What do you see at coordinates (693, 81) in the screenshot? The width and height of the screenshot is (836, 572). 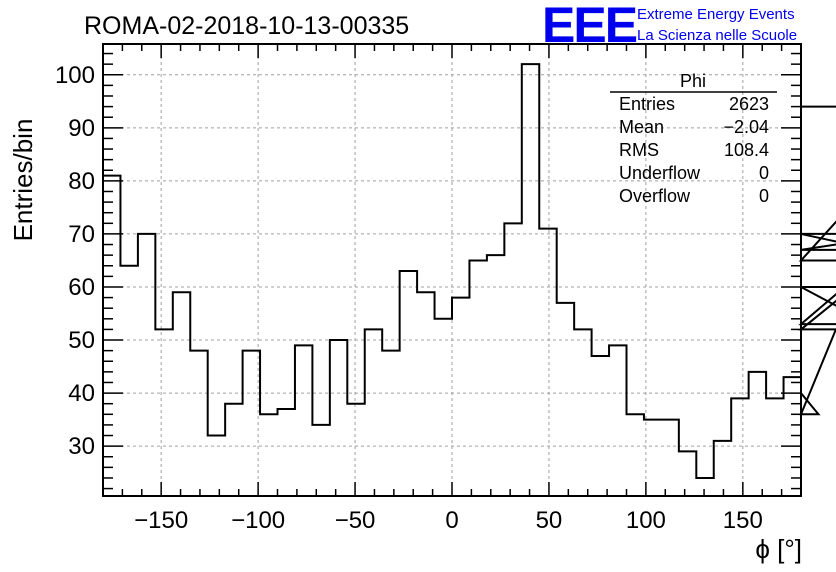 I see `stats-title: Phi` at bounding box center [693, 81].